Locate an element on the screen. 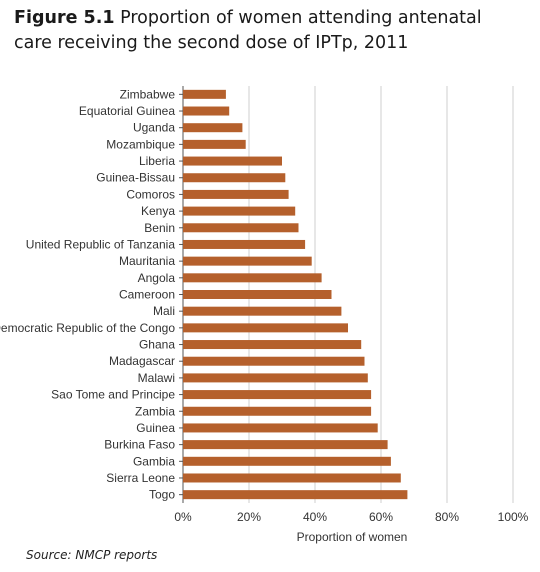 This screenshot has height=572, width=540. y-category-label: Mali is located at coordinates (164, 311).